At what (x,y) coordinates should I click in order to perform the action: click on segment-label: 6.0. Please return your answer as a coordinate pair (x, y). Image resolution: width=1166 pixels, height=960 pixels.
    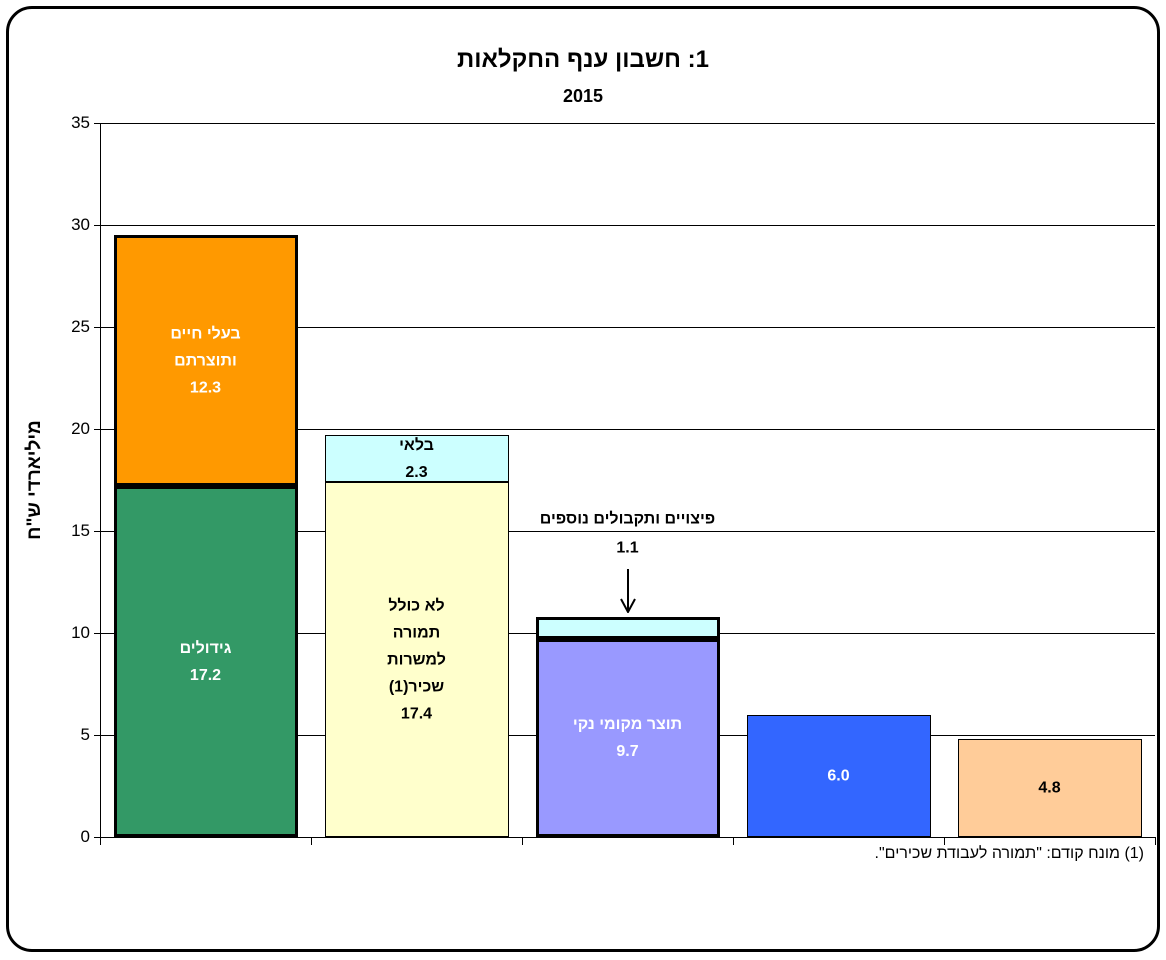
    Looking at the image, I should click on (839, 775).